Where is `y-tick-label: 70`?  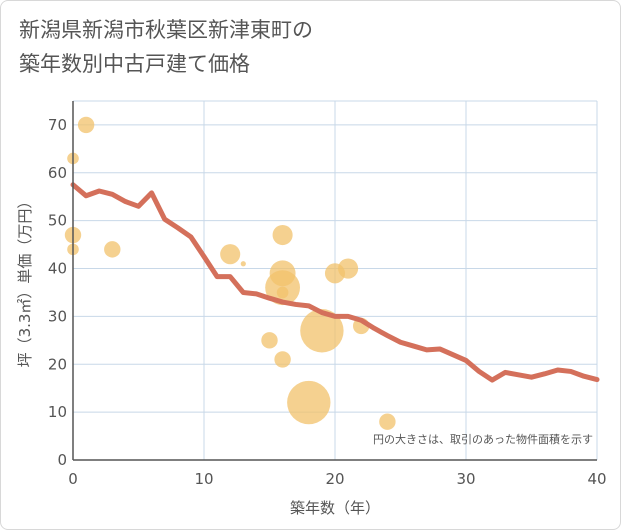 y-tick-label: 70 is located at coordinates (57, 125).